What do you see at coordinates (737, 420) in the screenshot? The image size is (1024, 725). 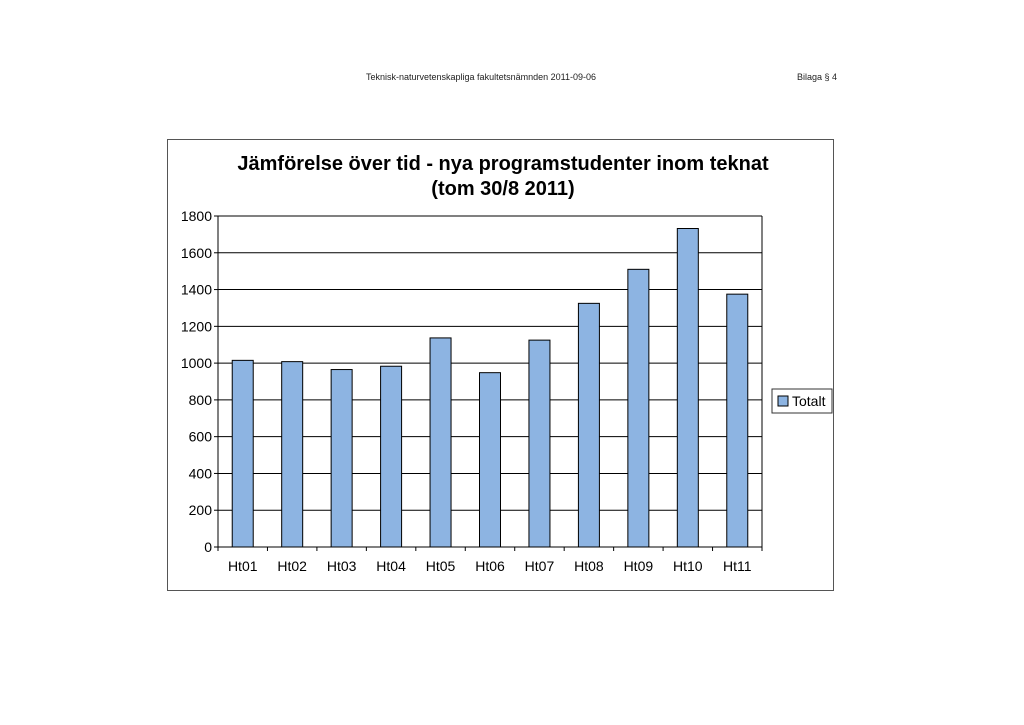 I see `bar-ht11` at bounding box center [737, 420].